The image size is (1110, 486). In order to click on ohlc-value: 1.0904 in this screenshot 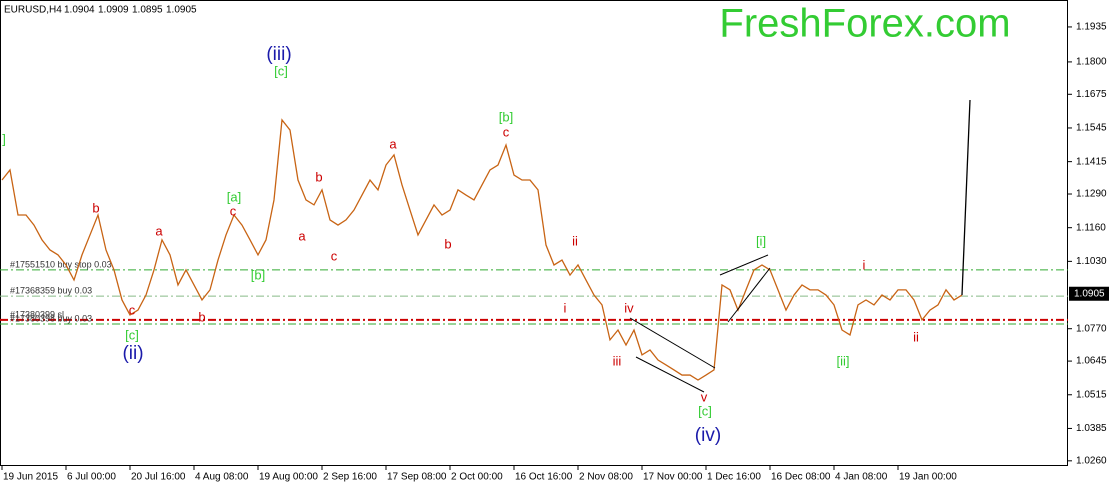, I will do `click(79, 10)`.